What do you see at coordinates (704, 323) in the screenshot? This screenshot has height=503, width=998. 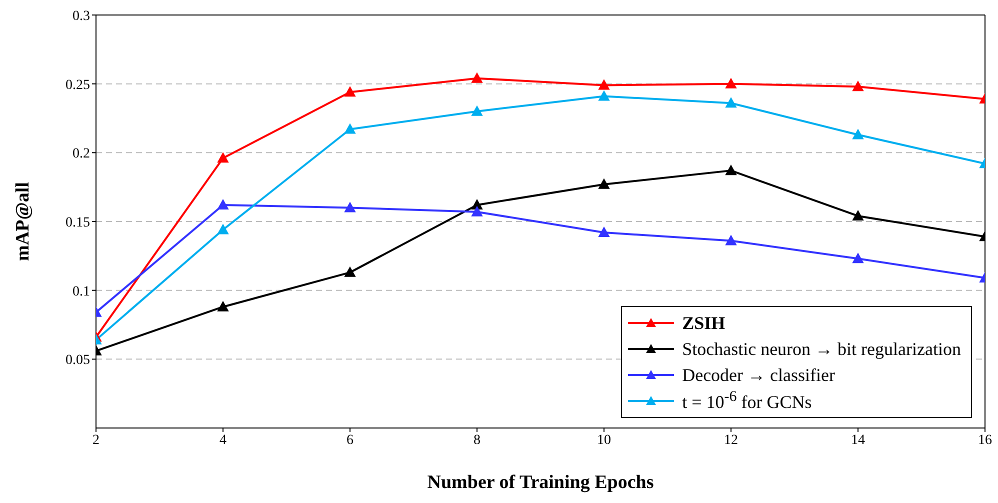 I see `legend-label: ZSIH` at bounding box center [704, 323].